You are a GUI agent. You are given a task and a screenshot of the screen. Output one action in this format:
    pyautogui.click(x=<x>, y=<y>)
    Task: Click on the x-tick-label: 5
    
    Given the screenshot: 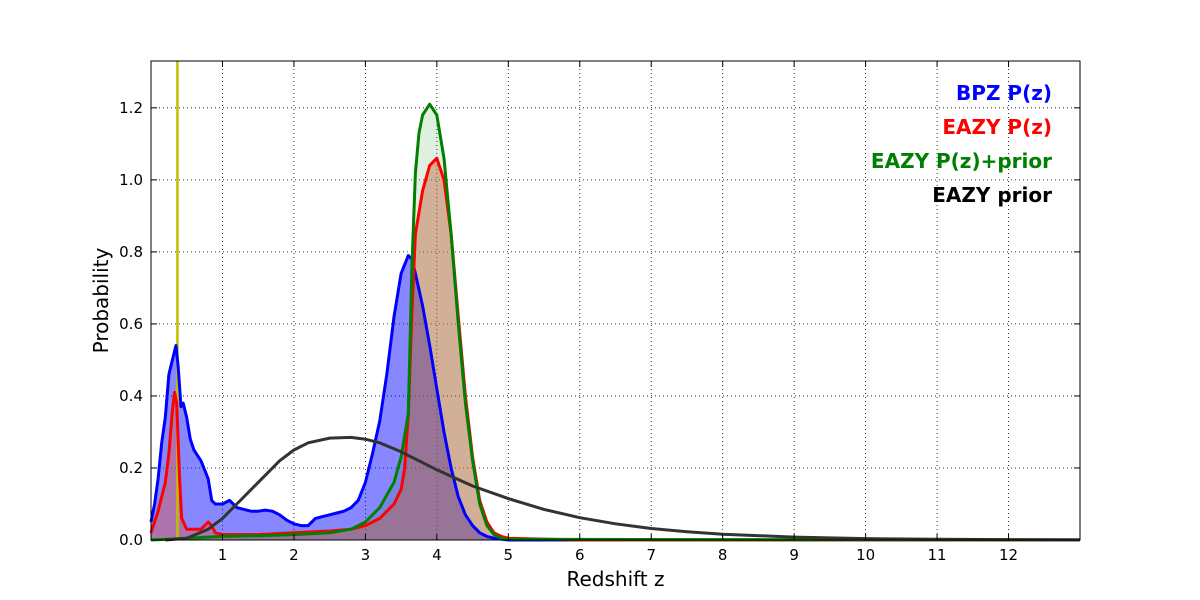 What is the action you would take?
    pyautogui.click(x=509, y=555)
    